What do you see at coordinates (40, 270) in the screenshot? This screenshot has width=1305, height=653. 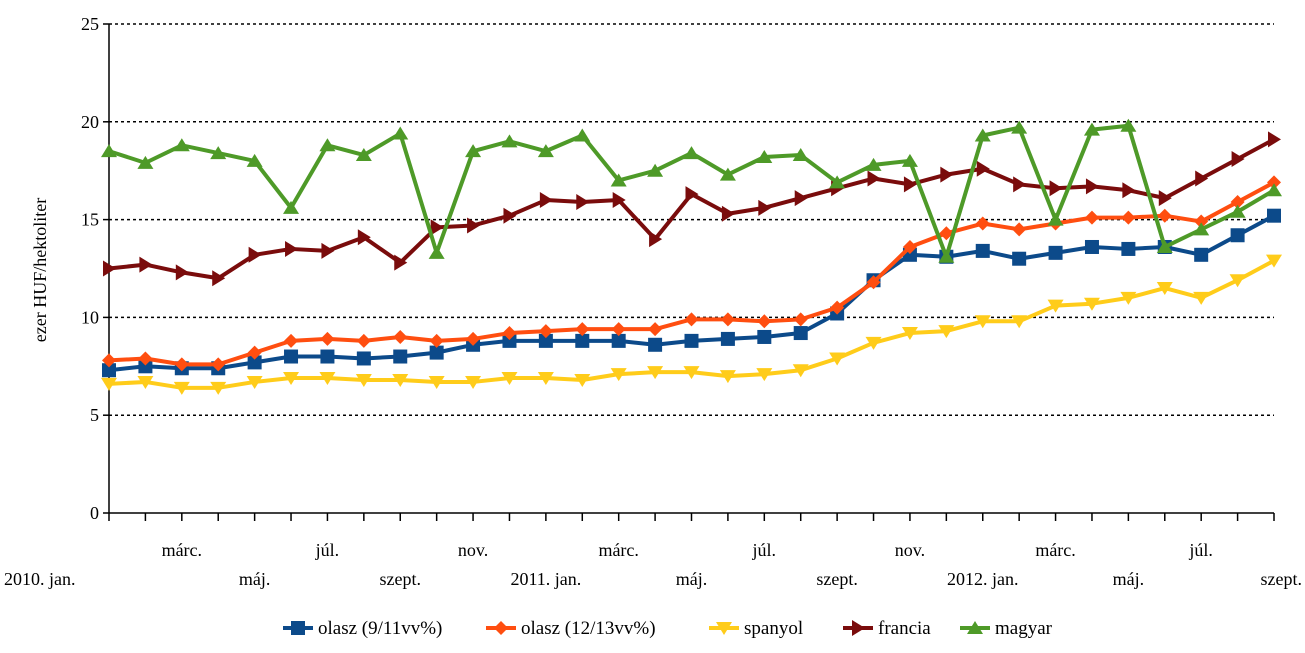 I see `y-axis-title: ezer HUF/hektoliter` at bounding box center [40, 270].